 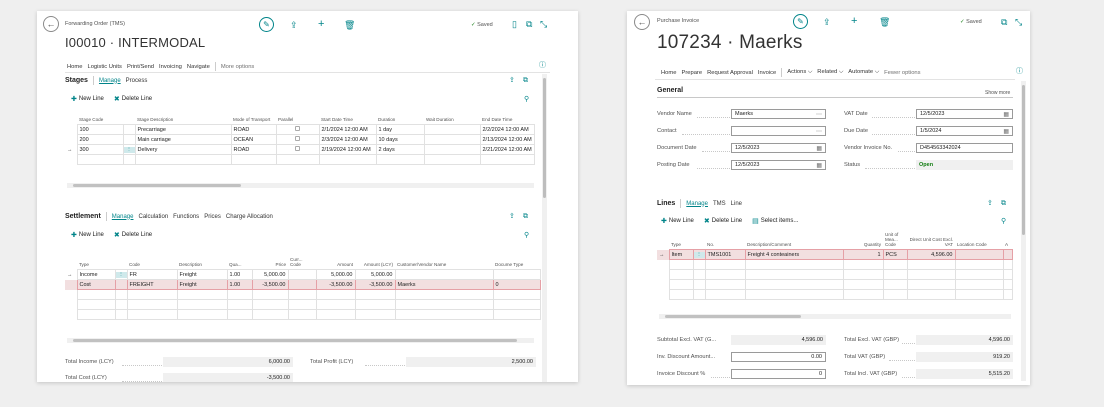 What do you see at coordinates (121, 274) in the screenshot?
I see `row-actions-button: ⋮` at bounding box center [121, 274].